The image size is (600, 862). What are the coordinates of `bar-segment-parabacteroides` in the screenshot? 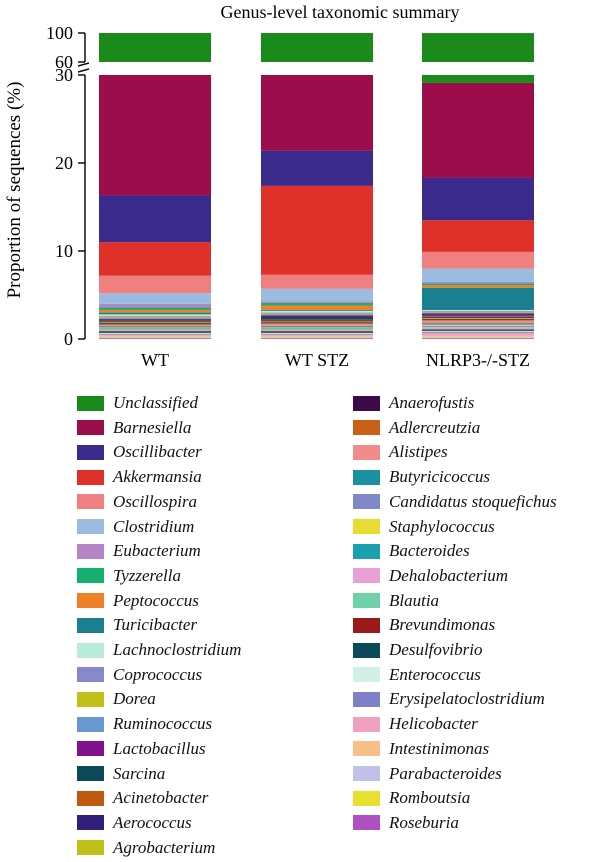 It's located at (317, 337).